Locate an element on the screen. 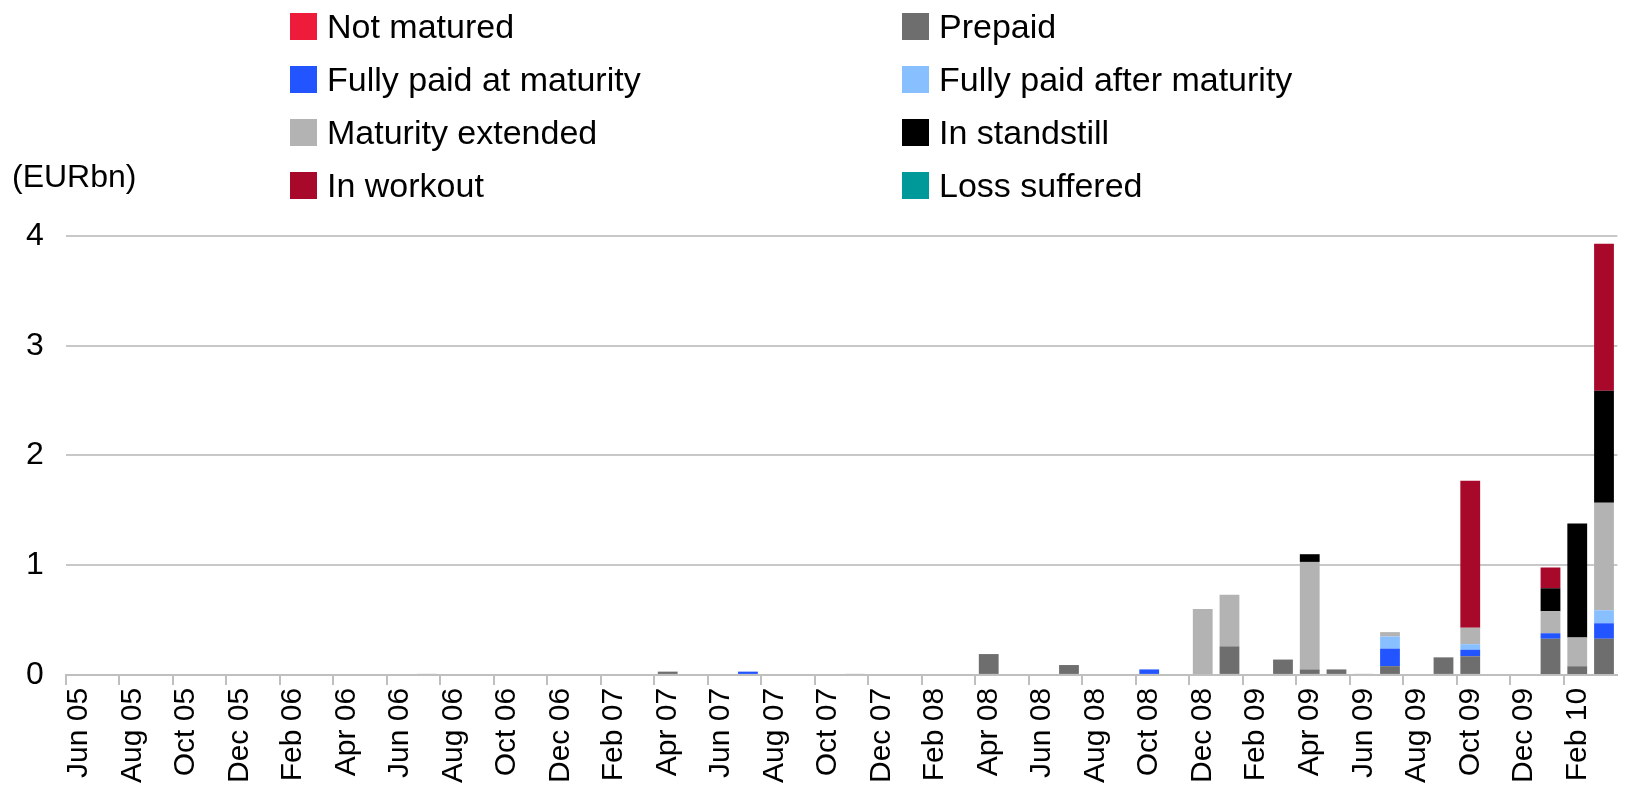 The height and width of the screenshot is (786, 1643). x-tick-label: Jun 06 is located at coordinates (398, 732).